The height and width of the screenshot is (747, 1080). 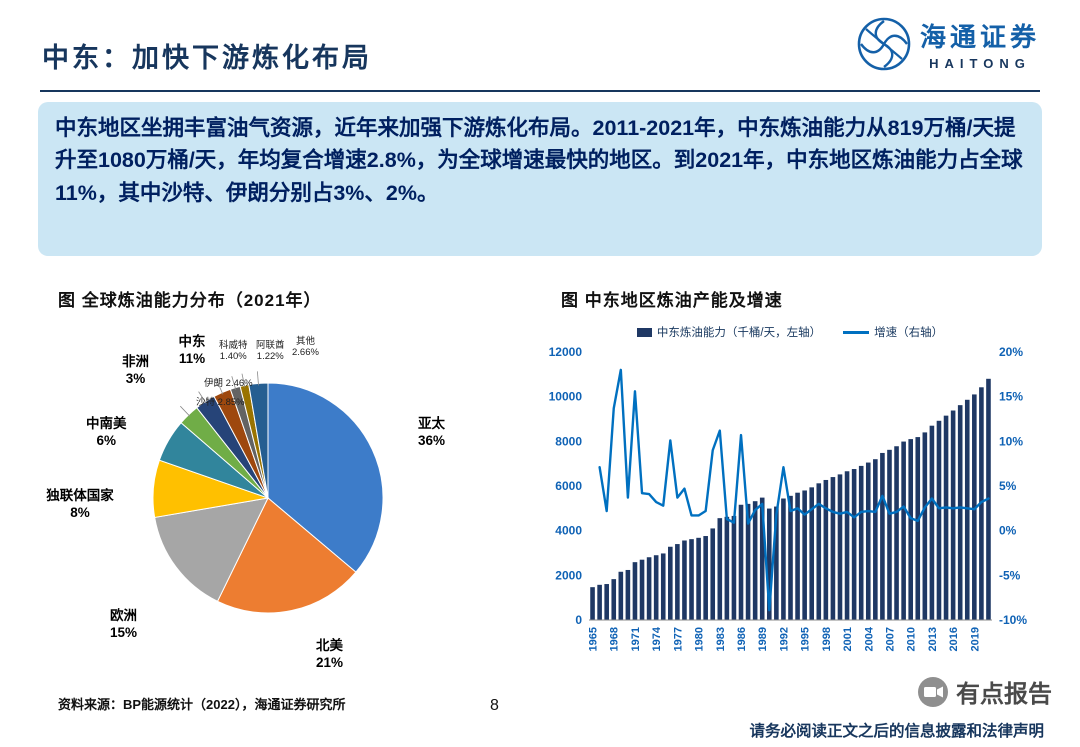 I want to click on svg-text: 8000, so click(x=568, y=441).